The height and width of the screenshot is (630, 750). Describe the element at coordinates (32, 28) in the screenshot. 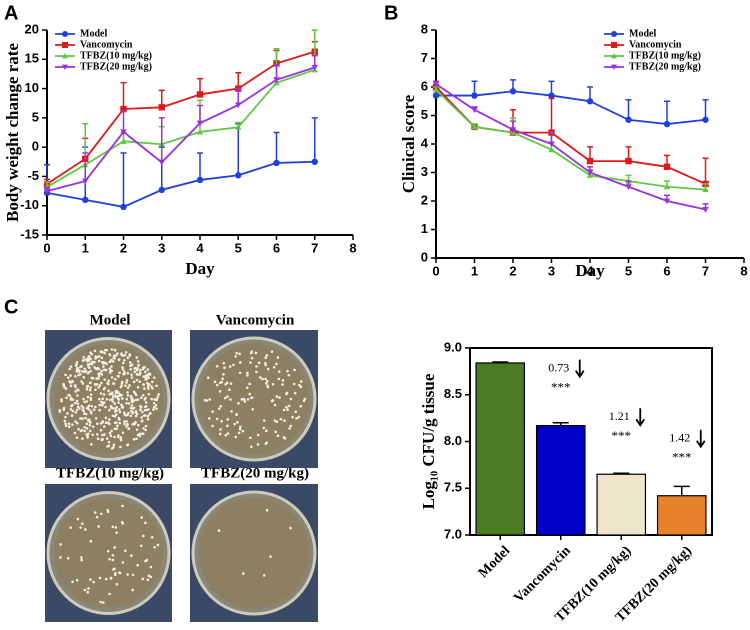

I see `y-tick-label: 20` at that location.